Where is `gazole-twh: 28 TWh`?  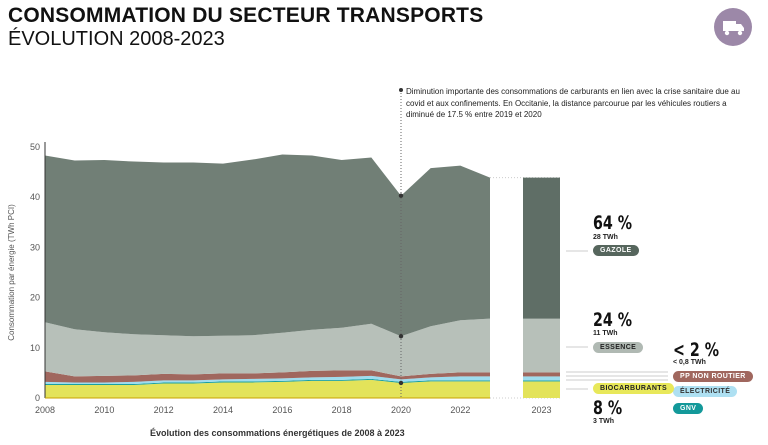
gazole-twh: 28 TWh is located at coordinates (605, 237).